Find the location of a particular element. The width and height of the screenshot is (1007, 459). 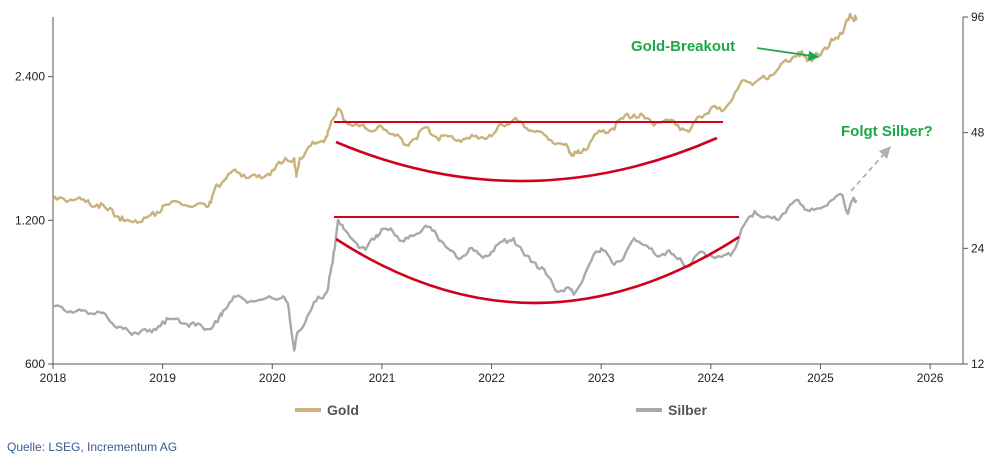

x-tick-label: 2023 is located at coordinates (601, 378).